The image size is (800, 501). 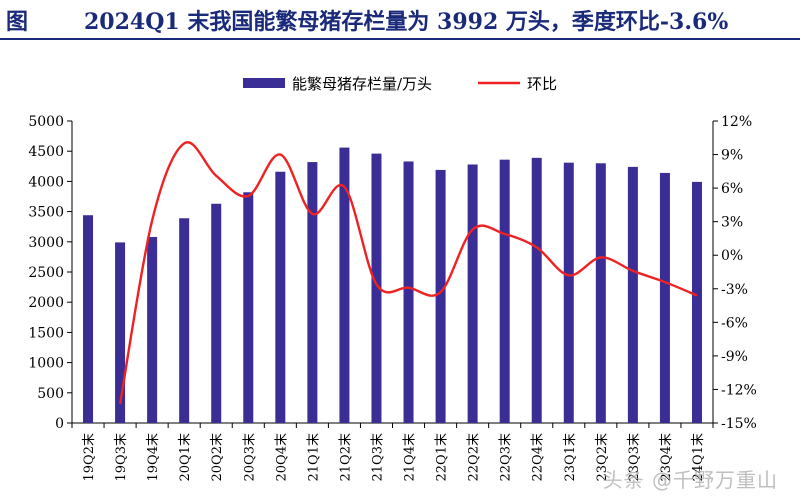 What do you see at coordinates (570, 457) in the screenshot?
I see `x-tick-label: 23Q1末` at bounding box center [570, 457].